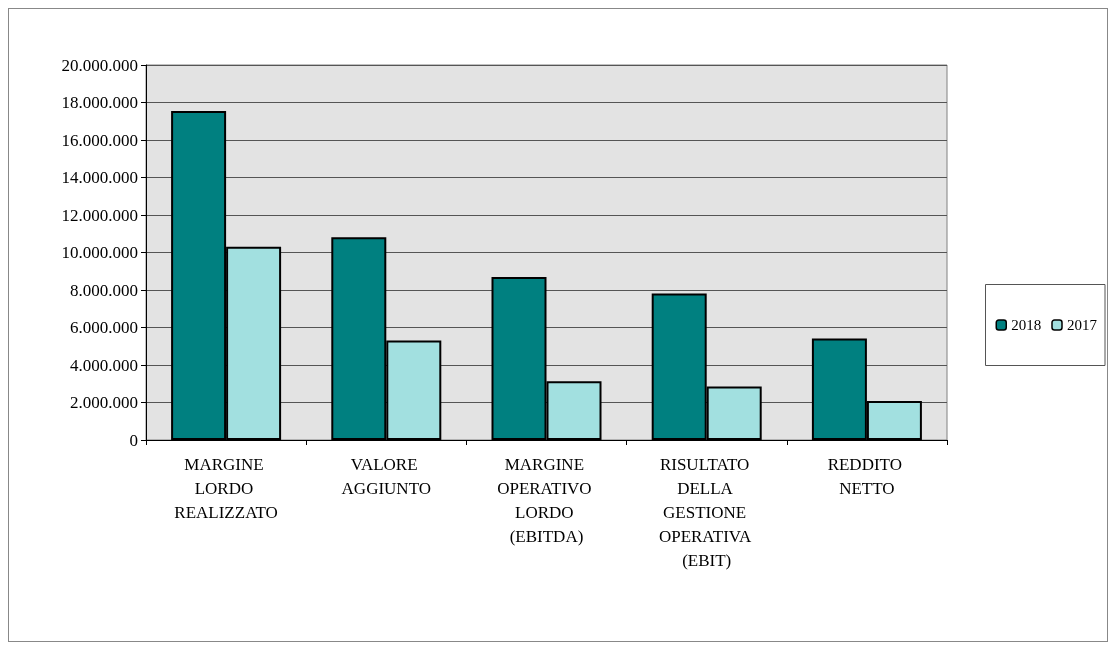 This screenshot has width=1116, height=650. What do you see at coordinates (104, 327) in the screenshot?
I see `y-tick-label: 6.000.000` at bounding box center [104, 327].